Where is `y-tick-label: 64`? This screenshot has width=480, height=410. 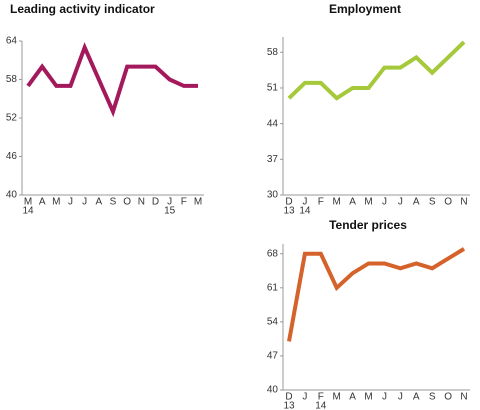 y-tick-label: 64 is located at coordinates (12, 41).